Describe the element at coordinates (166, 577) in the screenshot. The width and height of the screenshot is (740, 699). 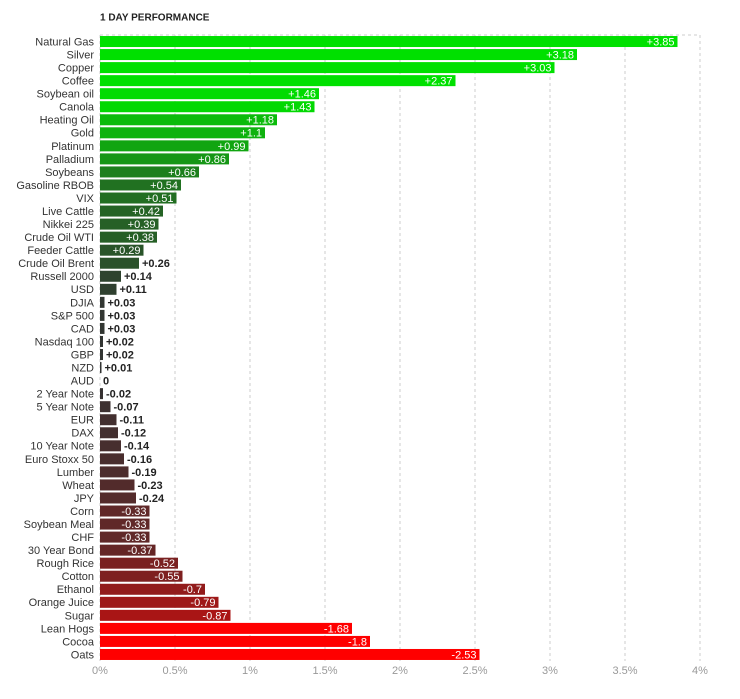
I see `value-label: -0.55` at that location.